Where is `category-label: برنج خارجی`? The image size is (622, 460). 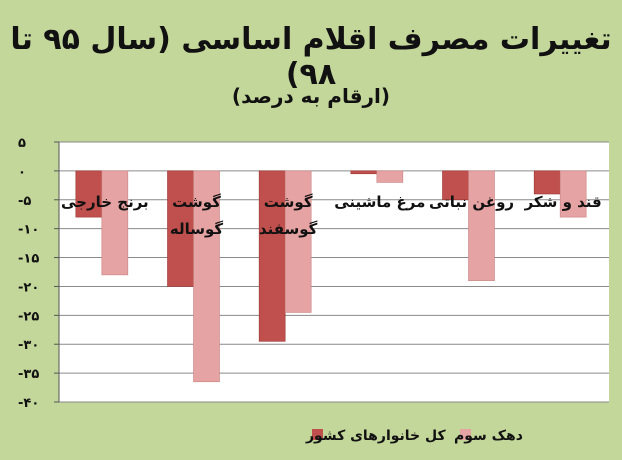
category-label: برنج خارجی is located at coordinates (105, 202).